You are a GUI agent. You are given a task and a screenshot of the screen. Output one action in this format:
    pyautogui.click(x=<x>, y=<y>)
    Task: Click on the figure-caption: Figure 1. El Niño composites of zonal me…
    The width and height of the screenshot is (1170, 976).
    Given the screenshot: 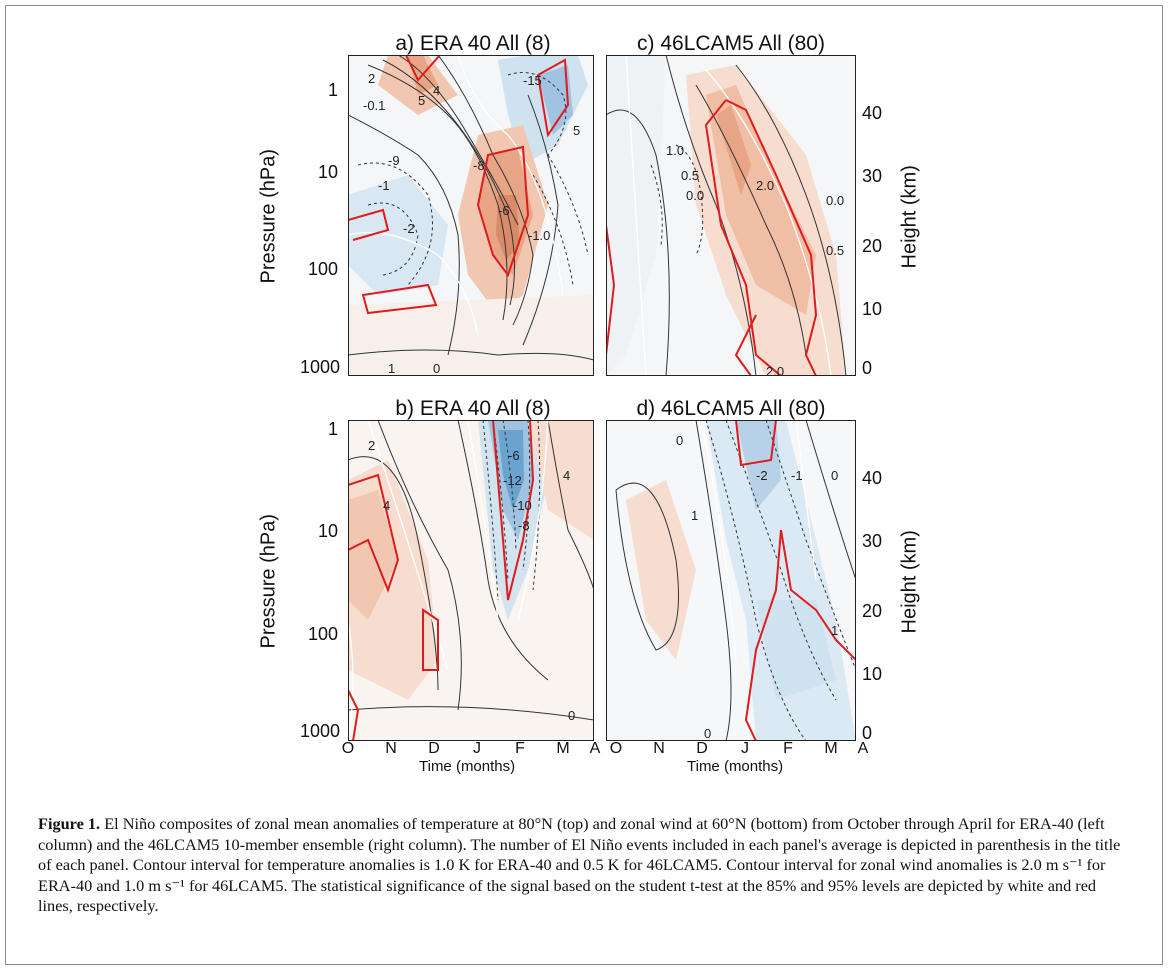 What is the action you would take?
    pyautogui.click(x=583, y=865)
    